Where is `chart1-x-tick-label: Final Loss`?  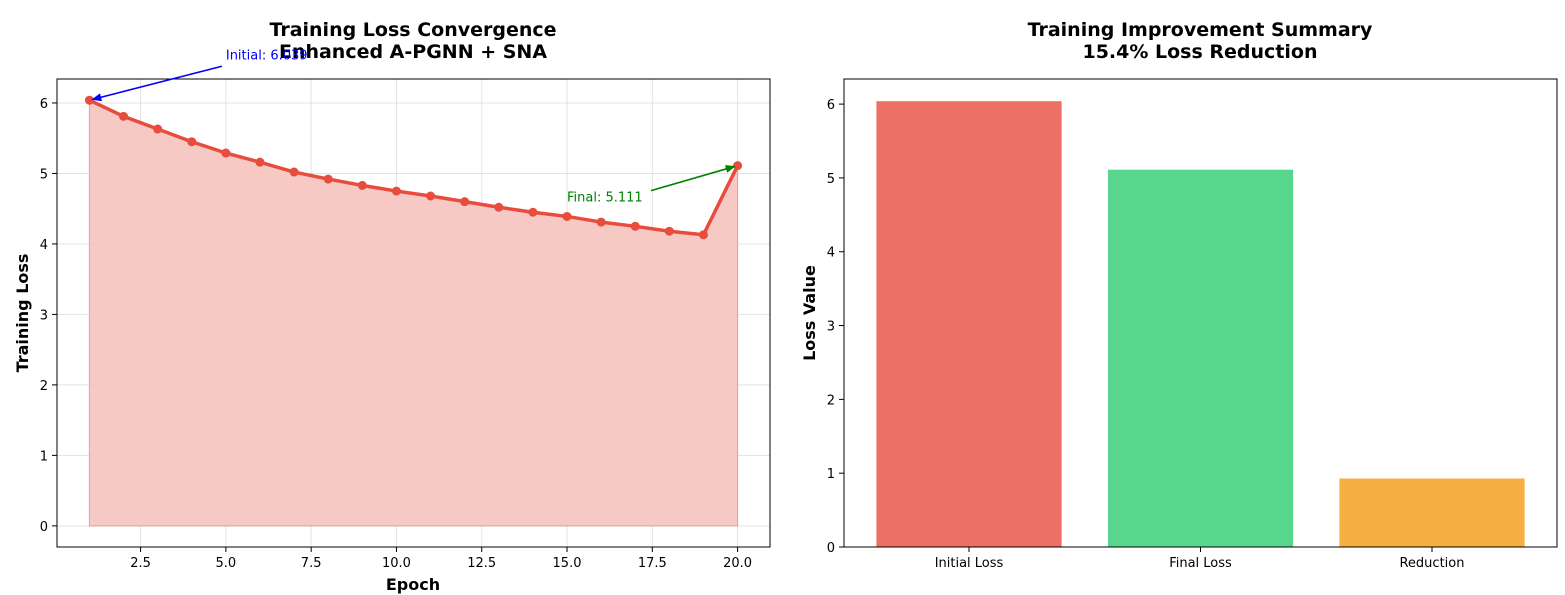 chart1-x-tick-label: Final Loss is located at coordinates (1200, 563).